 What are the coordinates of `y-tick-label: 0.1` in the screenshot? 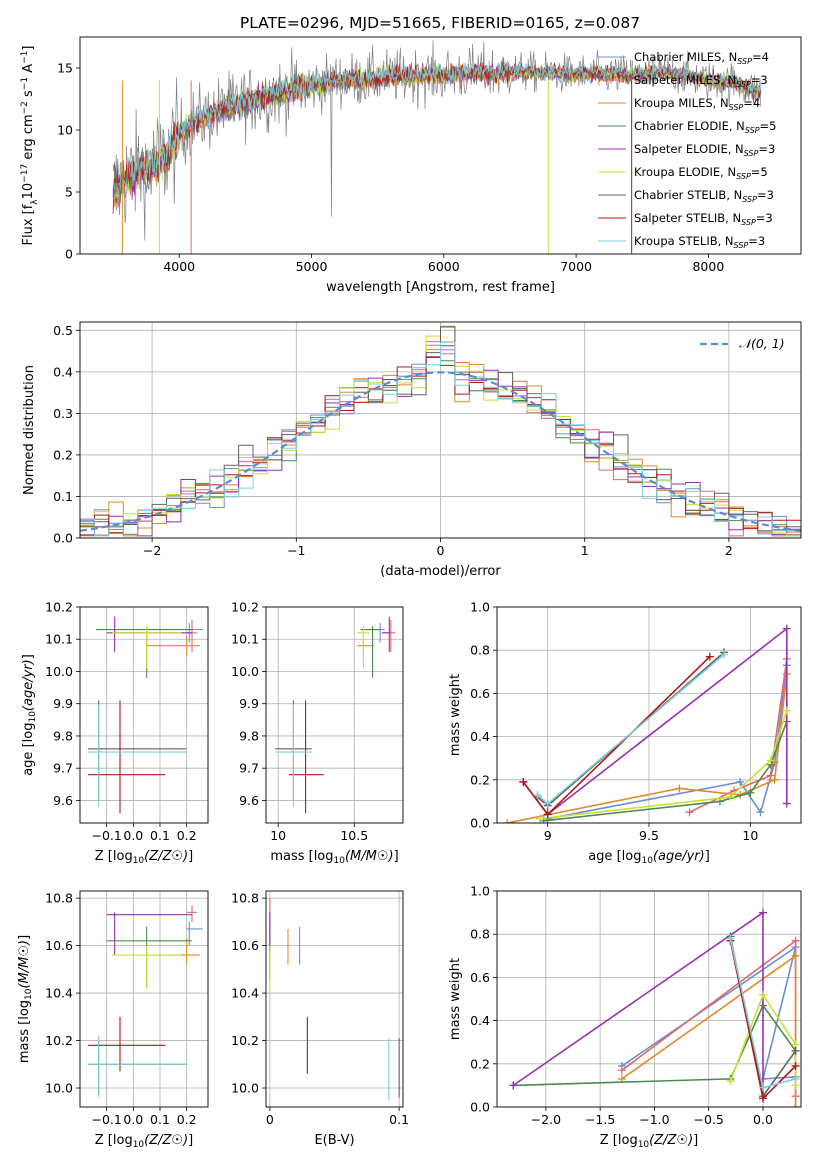 It's located at (63, 496).